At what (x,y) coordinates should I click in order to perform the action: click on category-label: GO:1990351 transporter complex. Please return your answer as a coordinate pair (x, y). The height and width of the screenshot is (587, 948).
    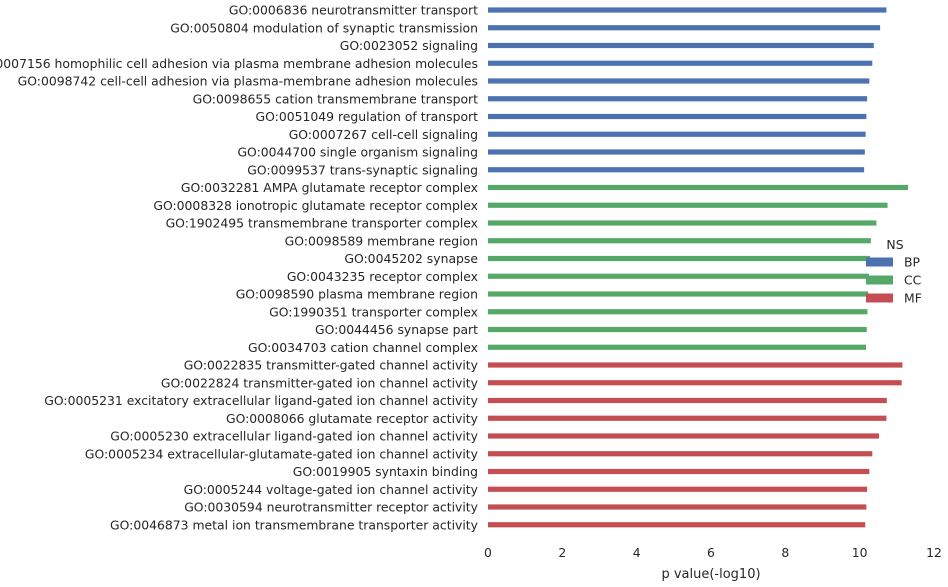
    Looking at the image, I should click on (373, 311).